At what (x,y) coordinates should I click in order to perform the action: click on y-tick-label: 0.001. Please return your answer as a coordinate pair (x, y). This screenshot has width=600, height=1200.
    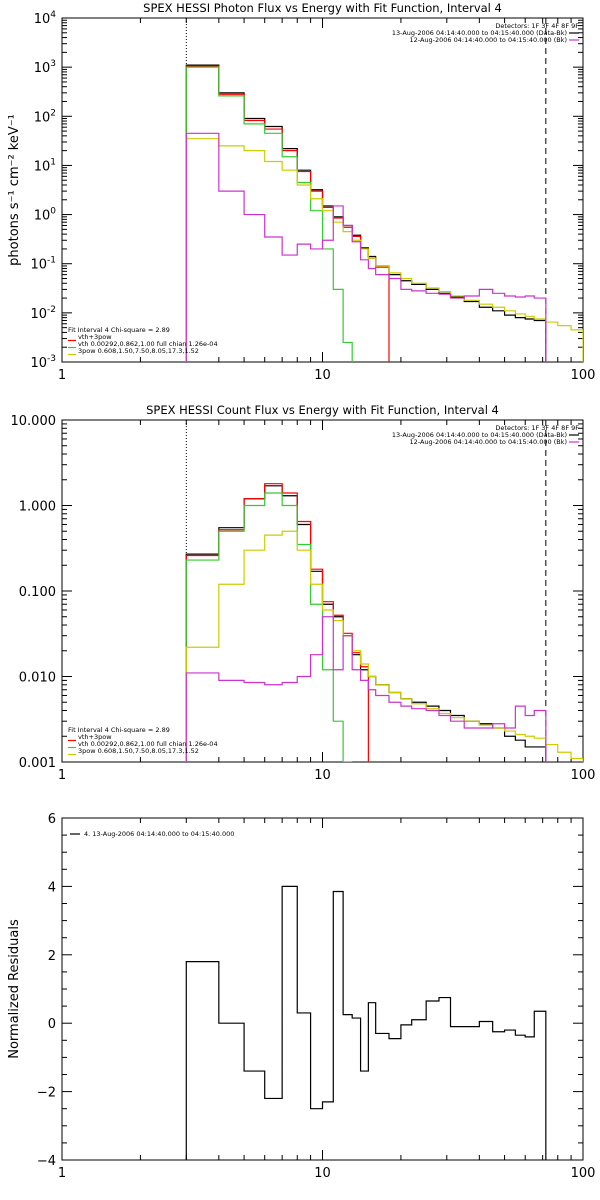
    Looking at the image, I should click on (37, 763).